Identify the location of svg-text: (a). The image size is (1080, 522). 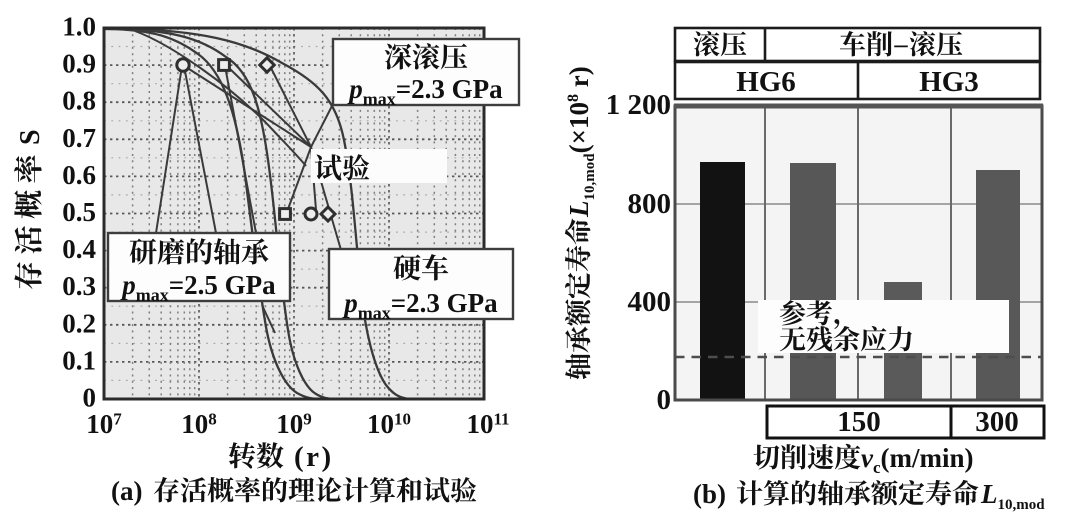
(126, 491).